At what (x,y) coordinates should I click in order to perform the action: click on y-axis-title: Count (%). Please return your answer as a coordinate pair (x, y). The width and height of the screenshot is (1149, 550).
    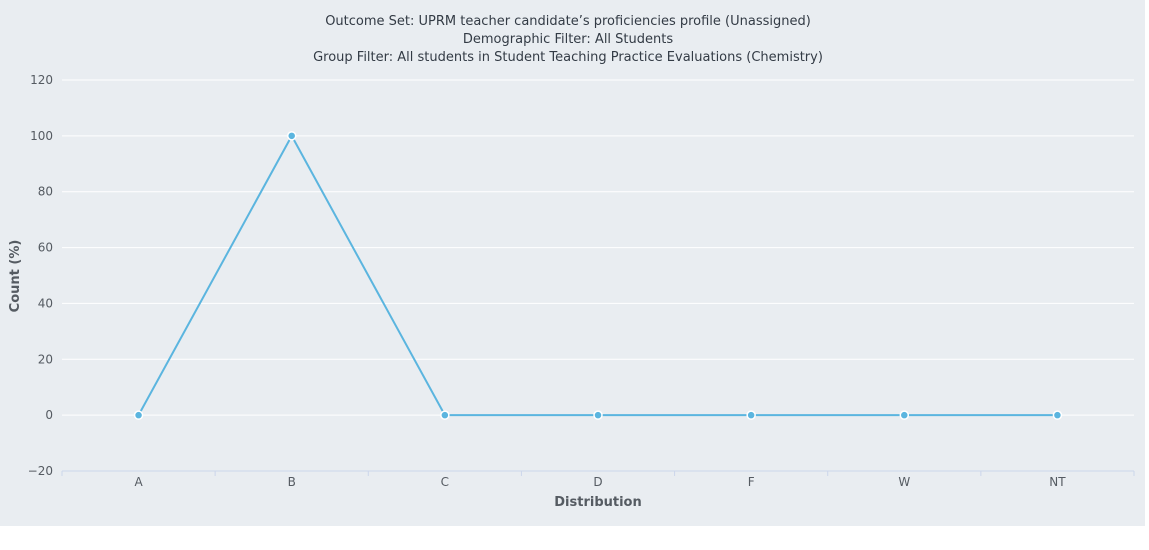
    Looking at the image, I should click on (15, 276).